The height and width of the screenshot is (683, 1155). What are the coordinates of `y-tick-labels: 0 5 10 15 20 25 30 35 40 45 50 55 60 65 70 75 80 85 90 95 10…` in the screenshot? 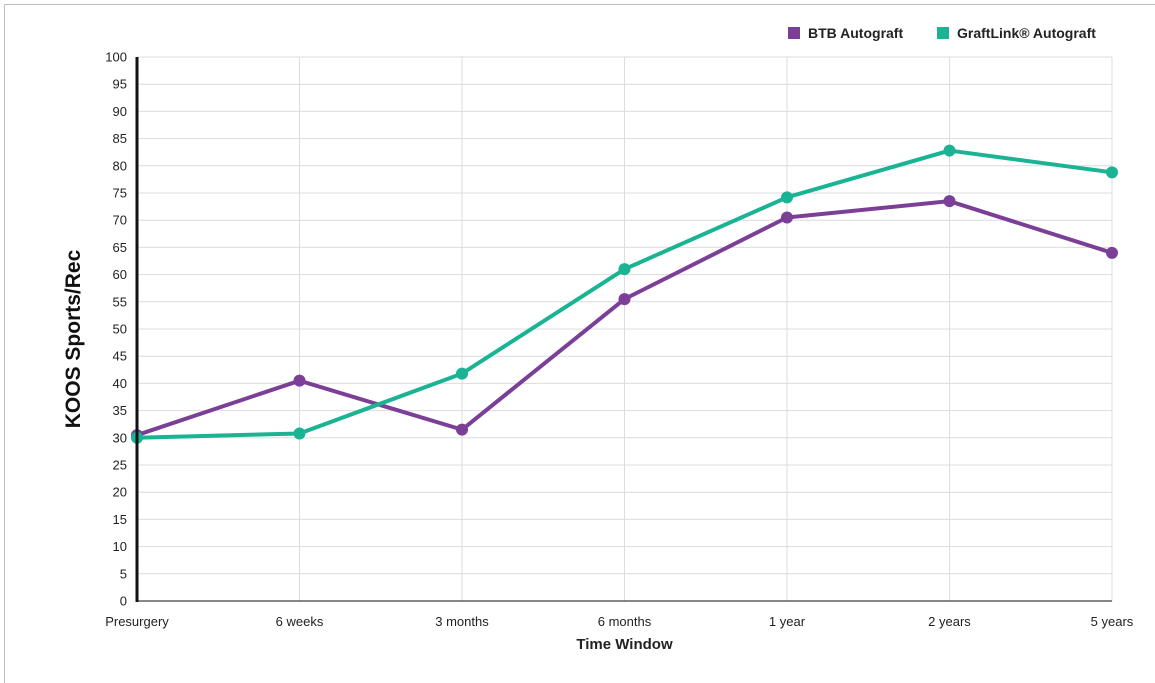 It's located at (116, 329).